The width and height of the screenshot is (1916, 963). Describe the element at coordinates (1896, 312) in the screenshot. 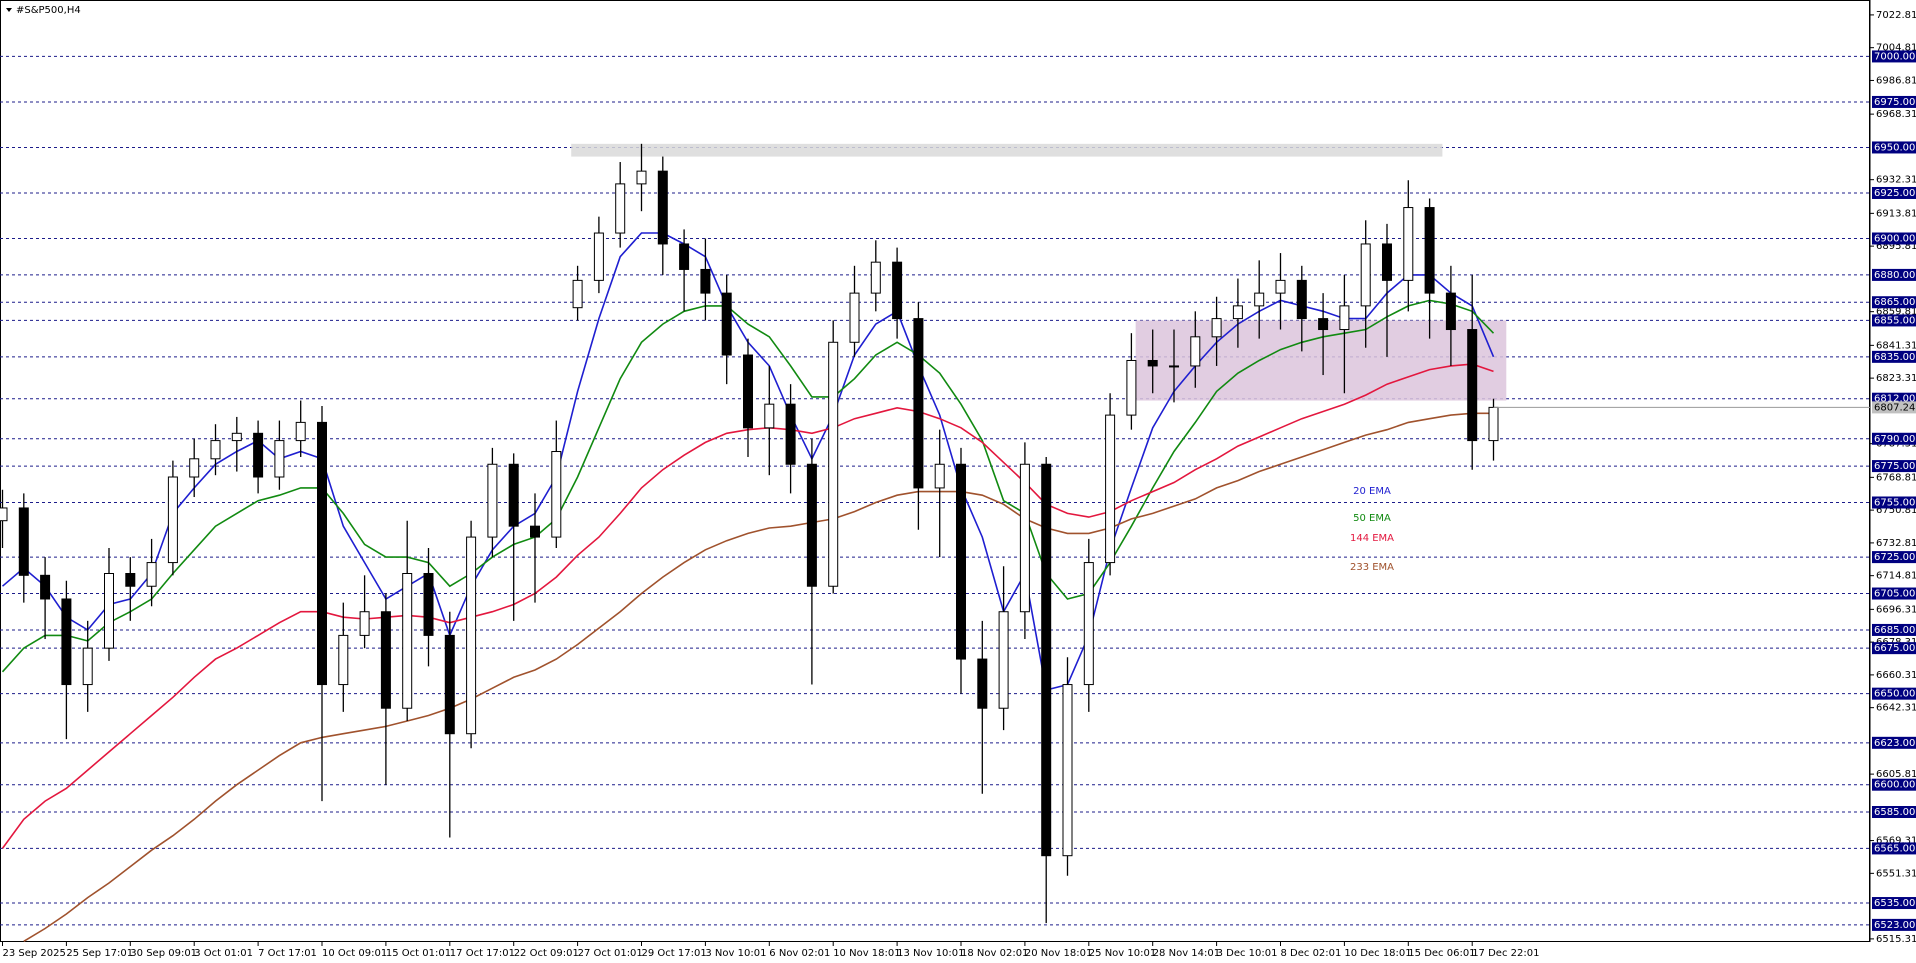

I see `y-tick-label: 6859.81` at that location.